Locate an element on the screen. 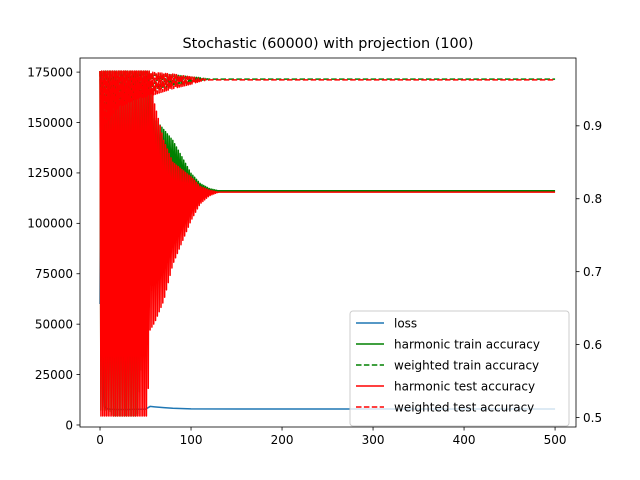 The height and width of the screenshot is (480, 640). x-tick-label: 500 is located at coordinates (555, 440).